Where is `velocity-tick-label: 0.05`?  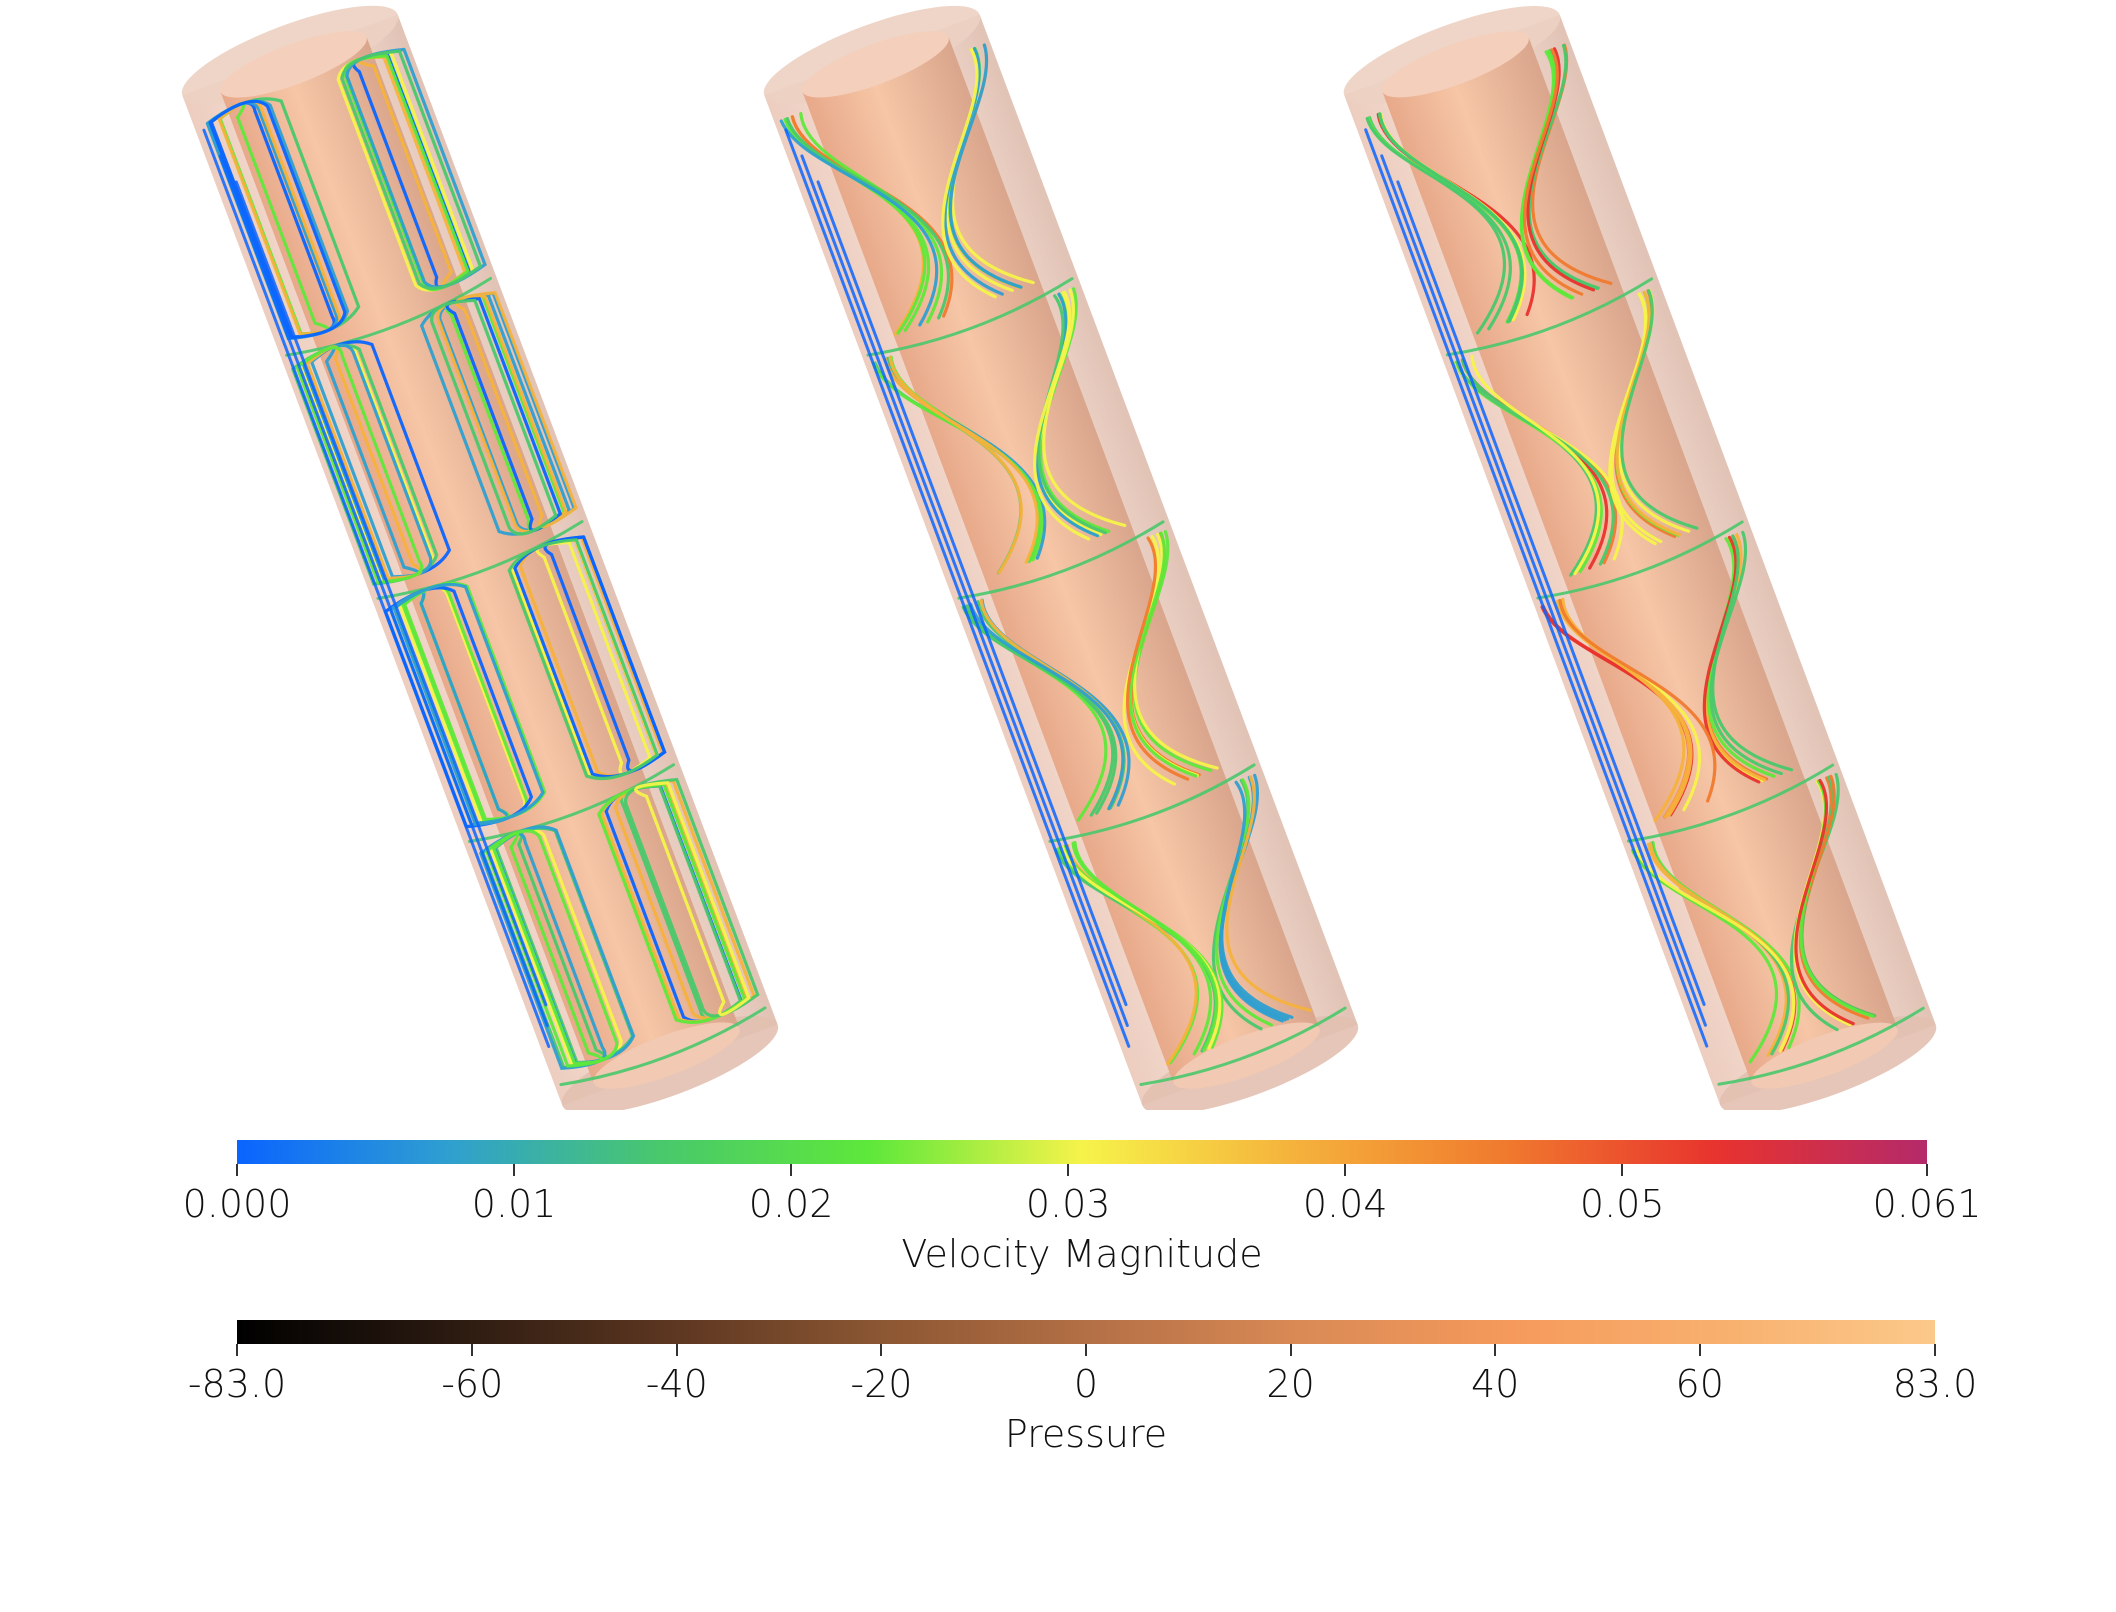
velocity-tick-label: 0.05 is located at coordinates (1622, 1204).